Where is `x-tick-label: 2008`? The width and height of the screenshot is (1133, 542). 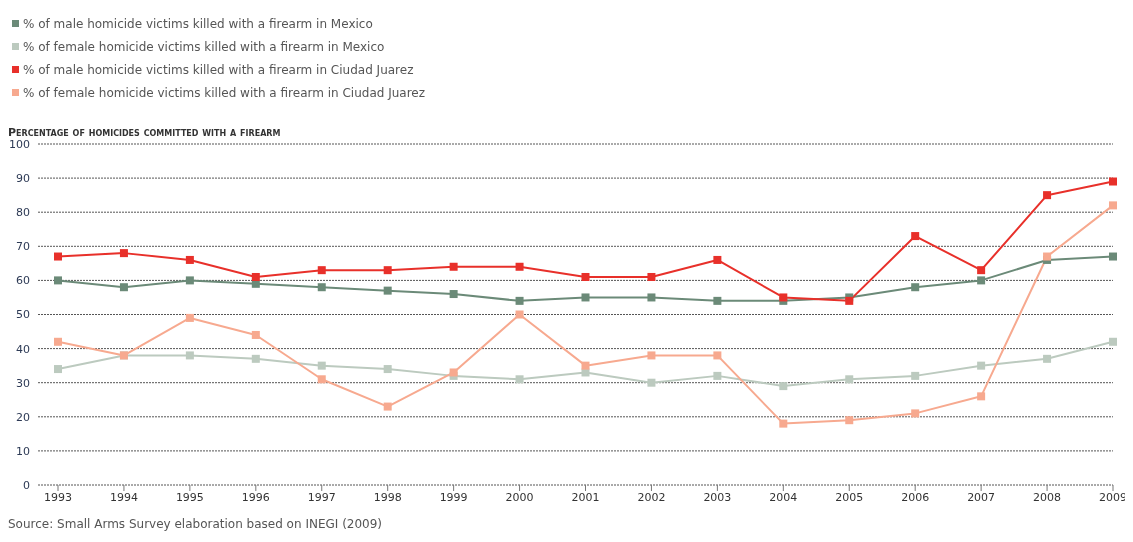
x-tick-label: 2008 is located at coordinates (1047, 497).